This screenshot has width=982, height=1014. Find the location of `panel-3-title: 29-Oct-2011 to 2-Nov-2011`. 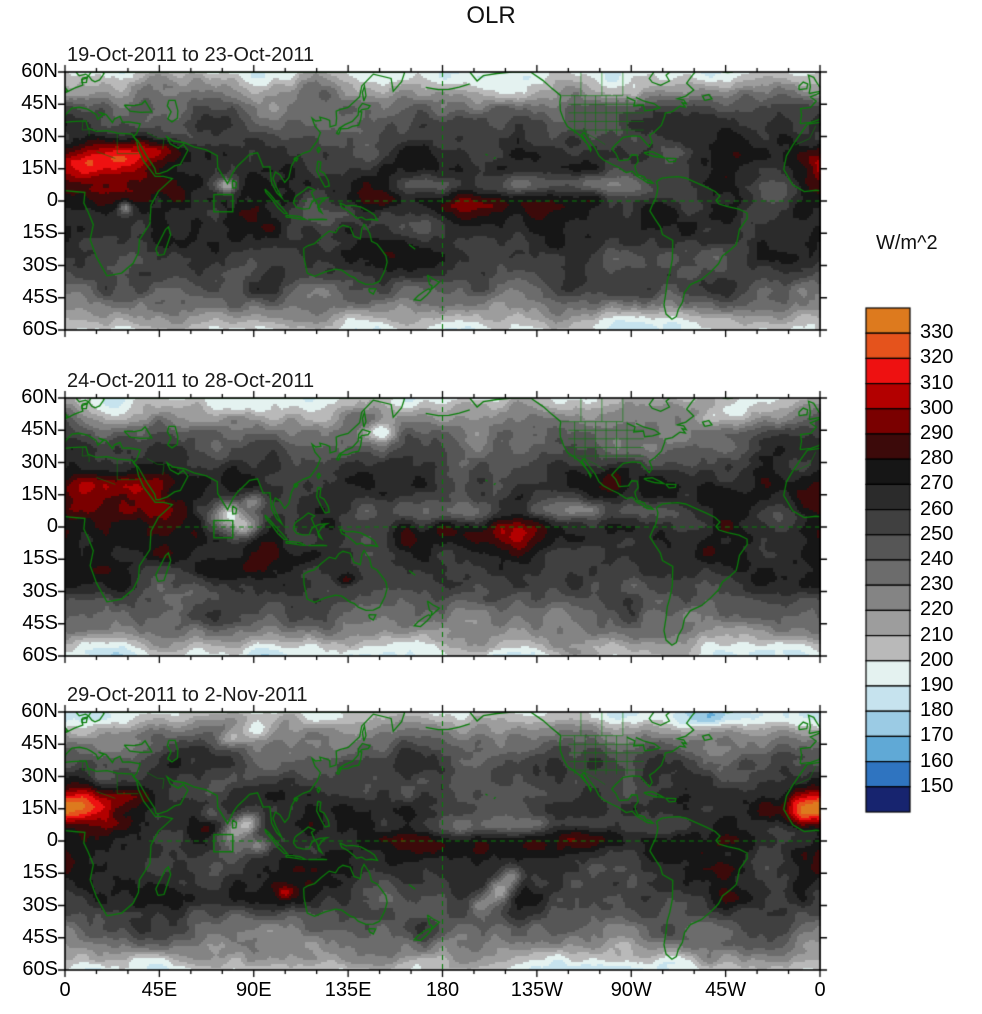

panel-3-title: 29-Oct-2011 to 2-Nov-2011 is located at coordinates (187, 695).